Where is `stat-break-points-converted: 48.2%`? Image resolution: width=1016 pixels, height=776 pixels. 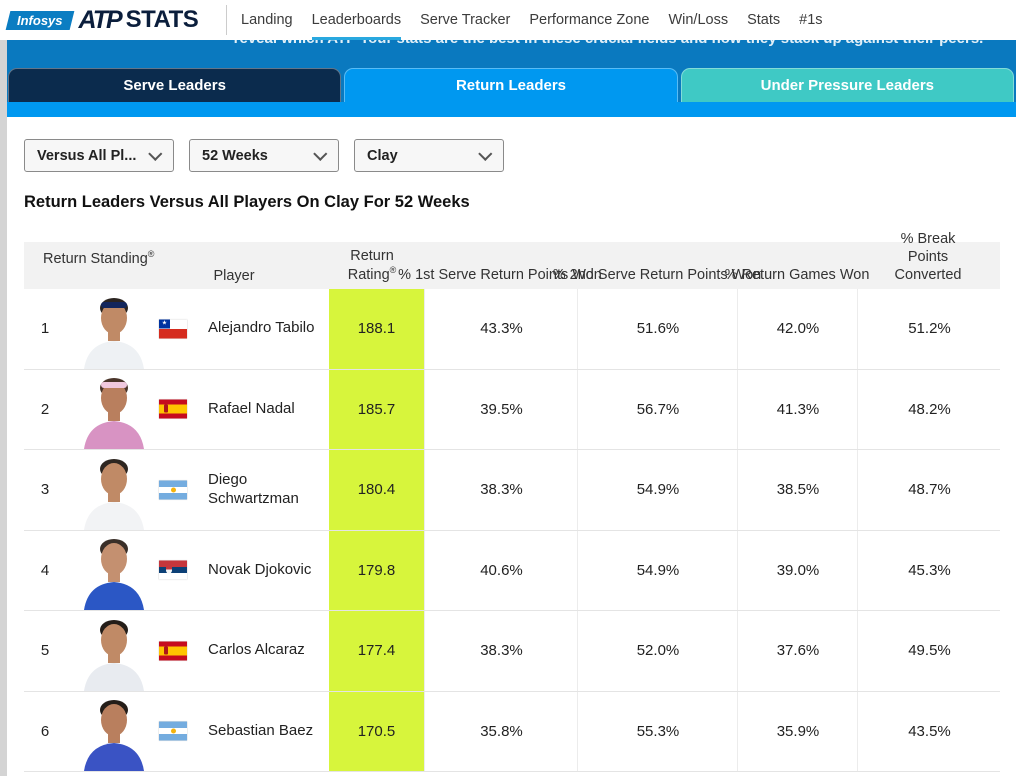
stat-break-points-converted: 48.2% is located at coordinates (929, 409).